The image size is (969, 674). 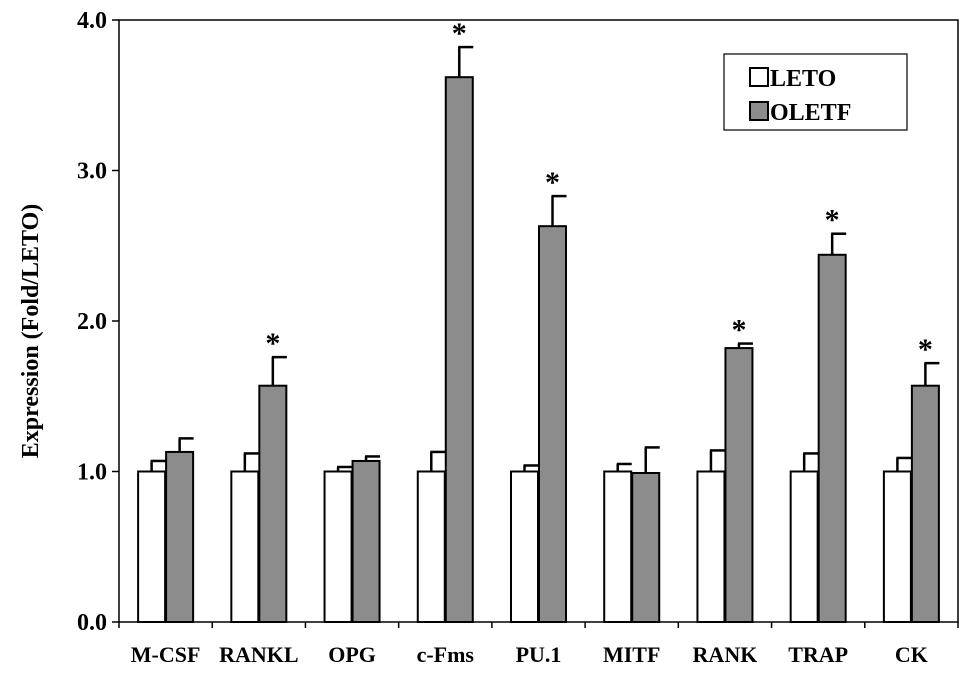 I want to click on y-tick-label: 4.0, so click(x=92, y=21).